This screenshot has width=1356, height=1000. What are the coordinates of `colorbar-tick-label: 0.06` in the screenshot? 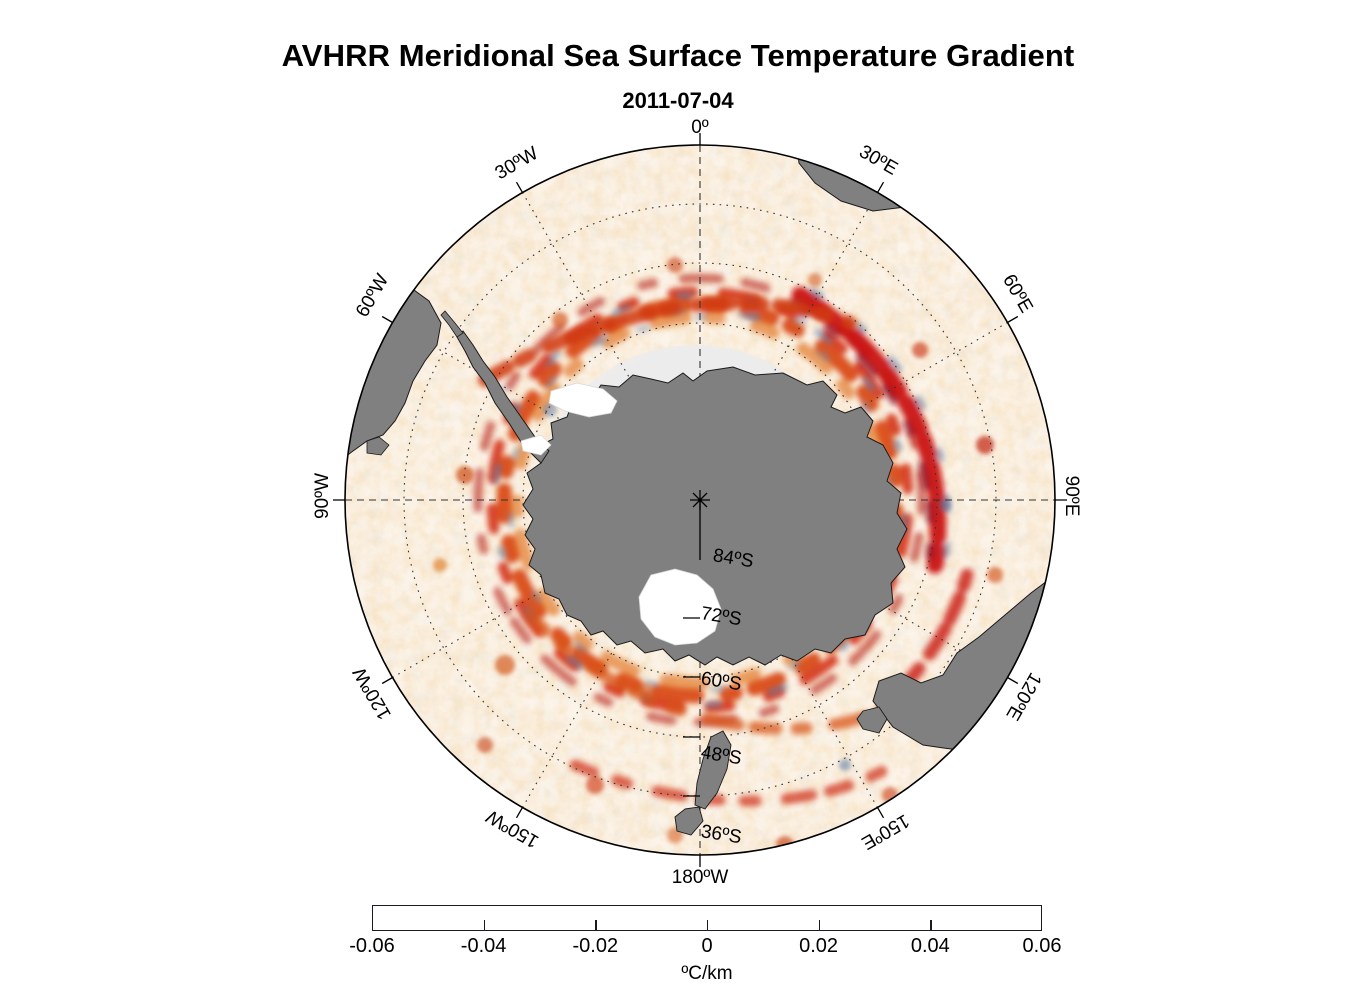 It's located at (1042, 946).